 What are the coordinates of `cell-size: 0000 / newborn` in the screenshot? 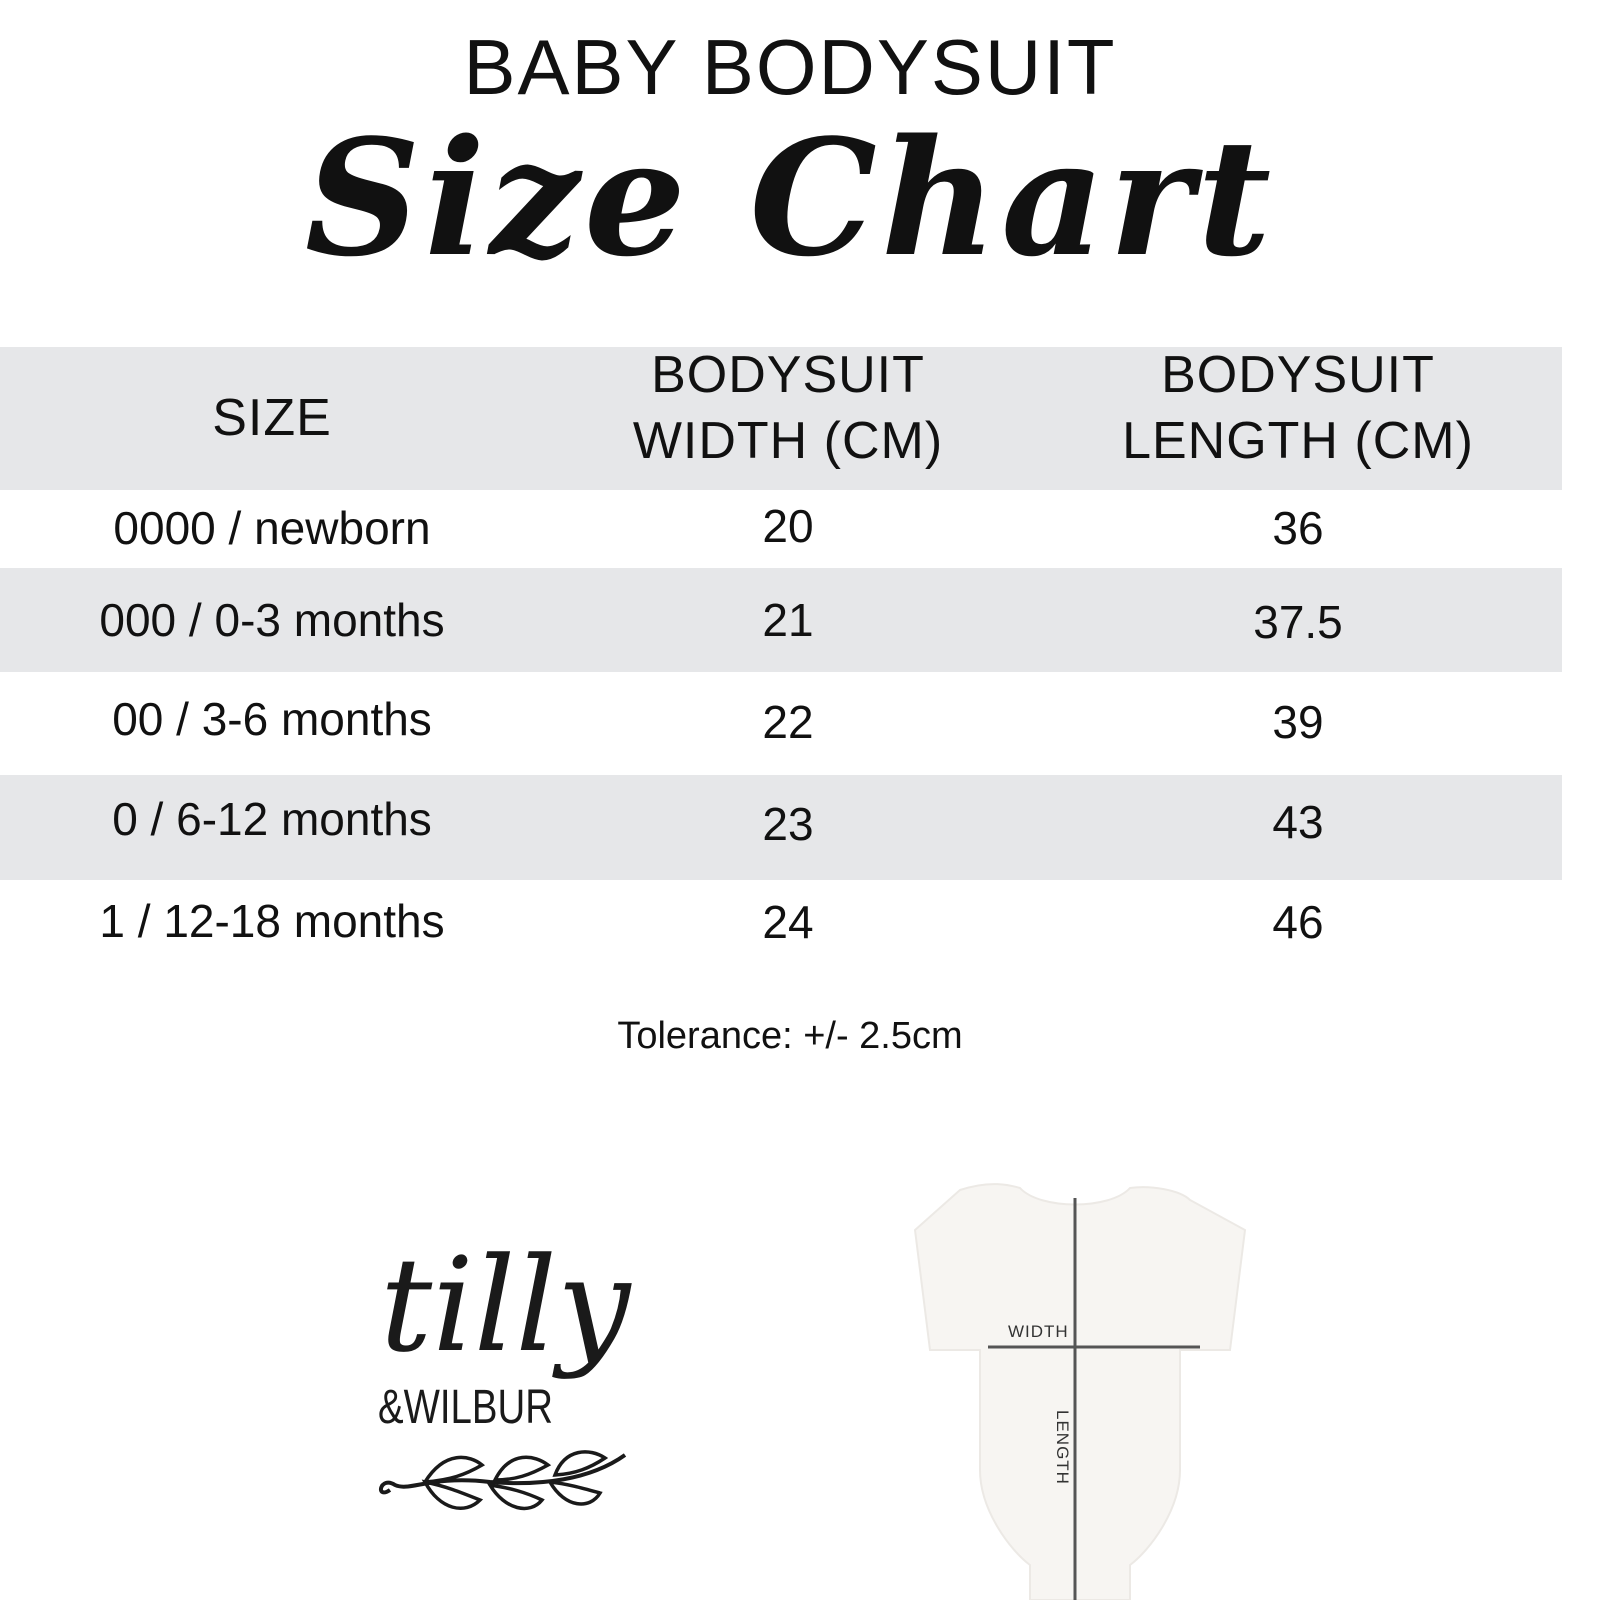 It's located at (272, 528).